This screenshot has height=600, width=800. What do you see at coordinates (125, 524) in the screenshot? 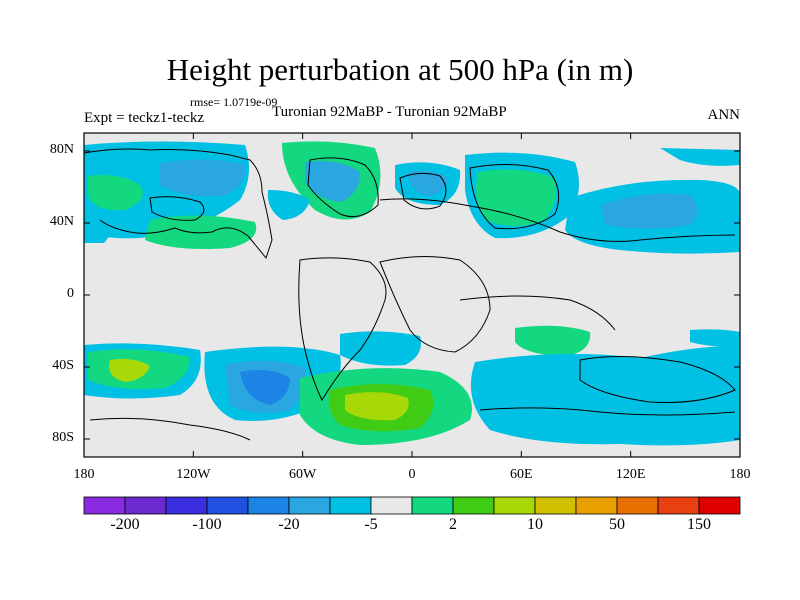
I see `colorbar-label: -200` at bounding box center [125, 524].